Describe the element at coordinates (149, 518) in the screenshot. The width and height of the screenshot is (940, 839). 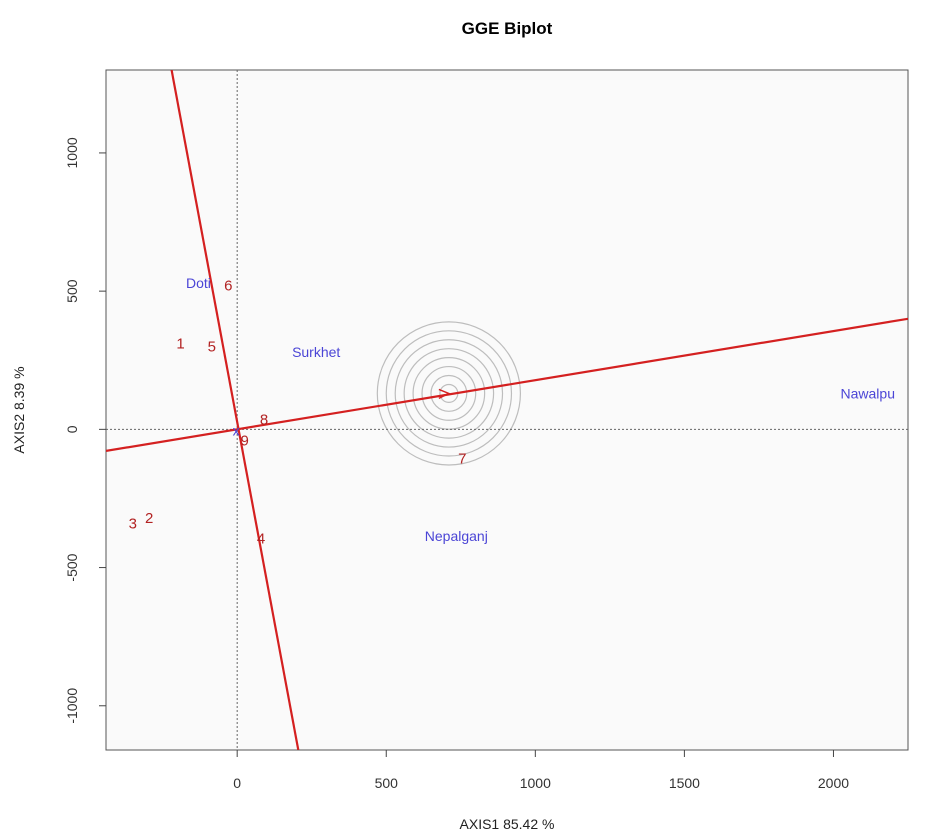
I see `genotype-label: 2` at that location.